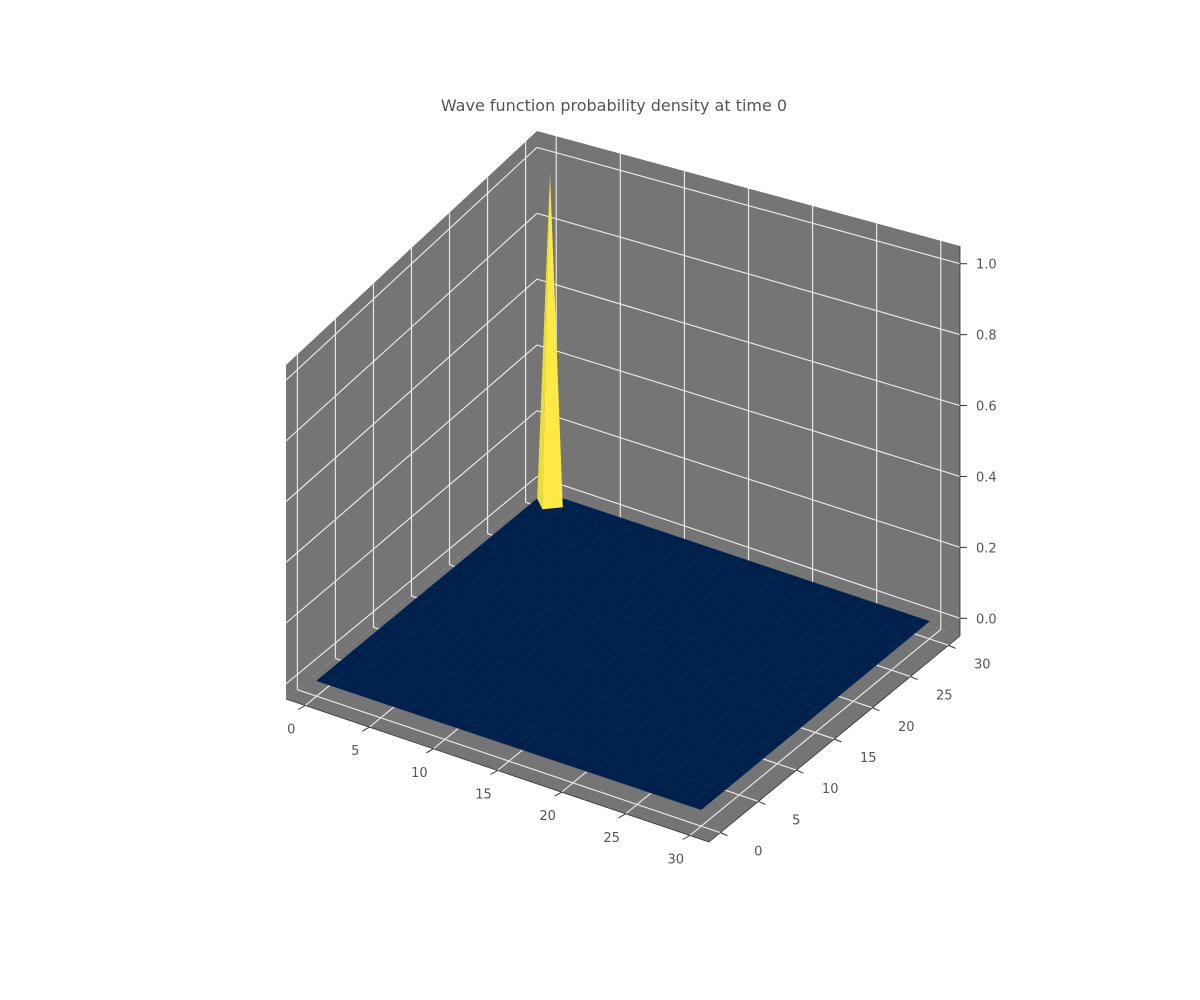 Image resolution: width=1200 pixels, height=1000 pixels. Describe the element at coordinates (868, 758) in the screenshot. I see `y-tick-label: 15` at that location.